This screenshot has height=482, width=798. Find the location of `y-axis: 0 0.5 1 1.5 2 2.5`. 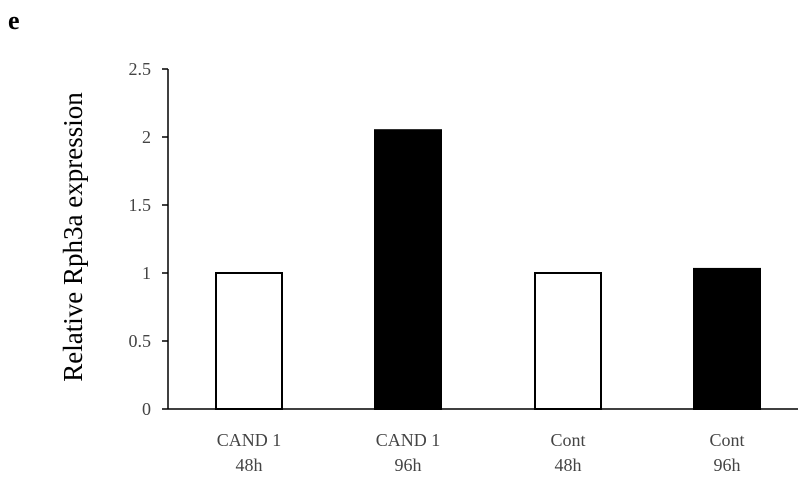

y-axis: 0 0.5 1 1.5 2 2.5 is located at coordinates (149, 239).